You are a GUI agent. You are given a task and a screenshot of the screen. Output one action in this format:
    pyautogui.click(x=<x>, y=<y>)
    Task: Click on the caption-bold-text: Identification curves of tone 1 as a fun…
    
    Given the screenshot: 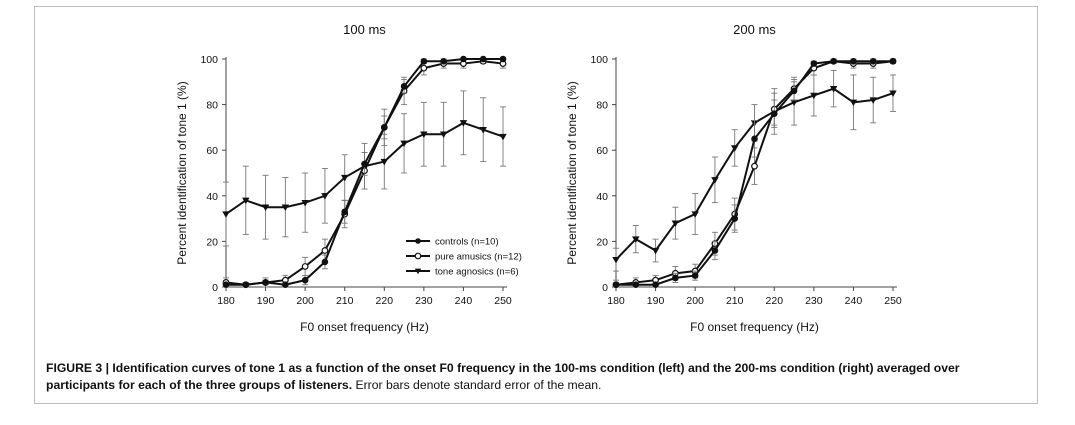 What is the action you would take?
    pyautogui.click(x=503, y=376)
    